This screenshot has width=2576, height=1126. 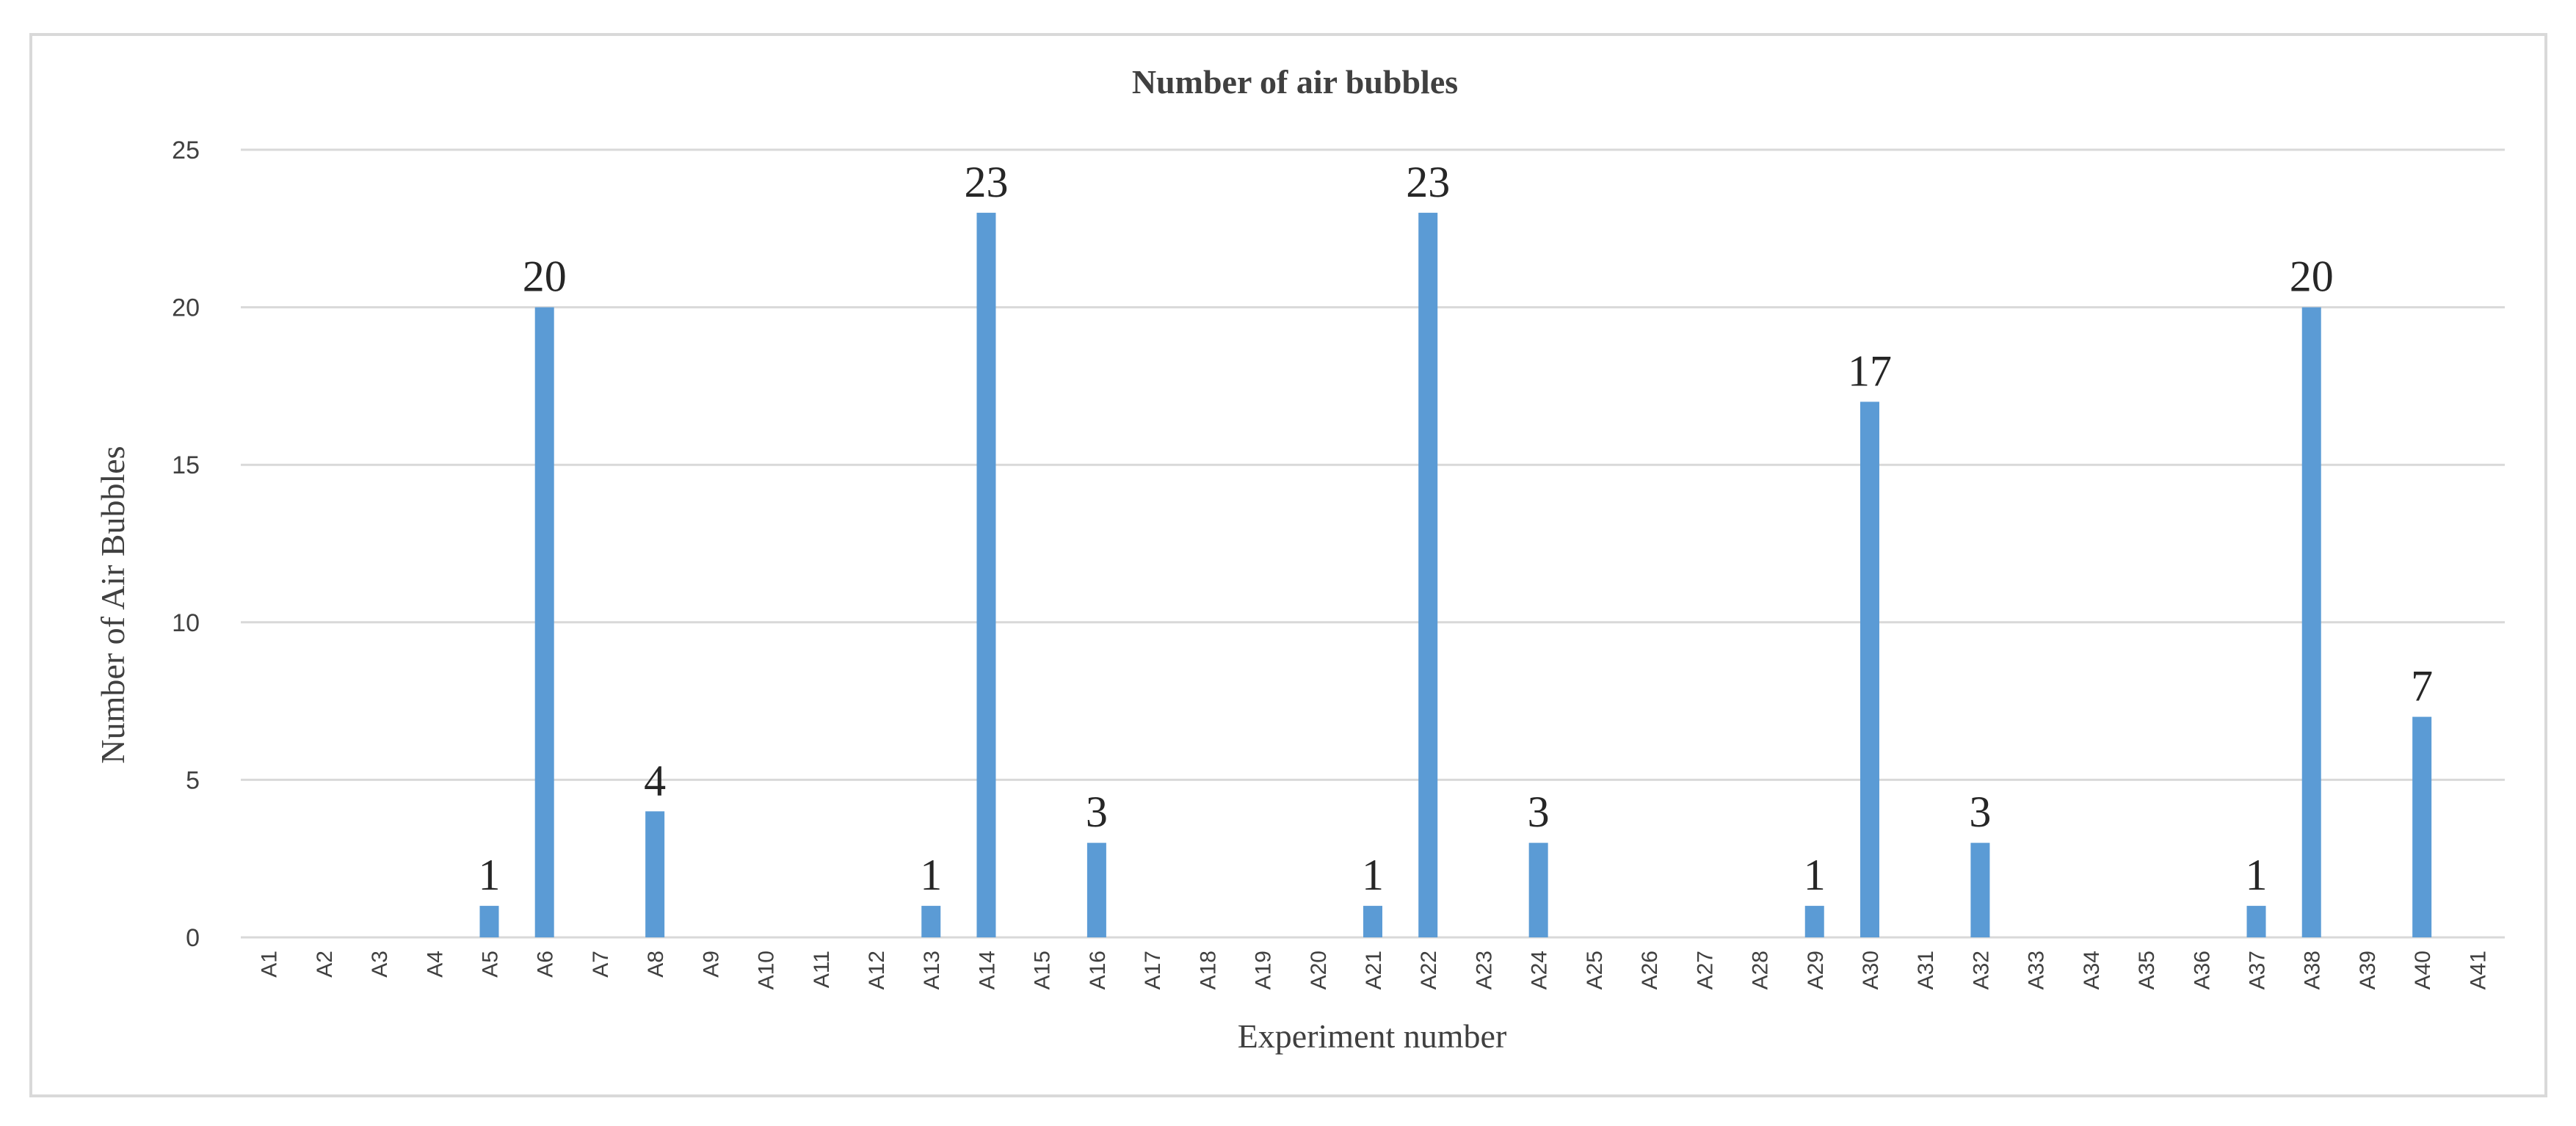 What do you see at coordinates (987, 970) in the screenshot?
I see `x-tick-label: A14` at bounding box center [987, 970].